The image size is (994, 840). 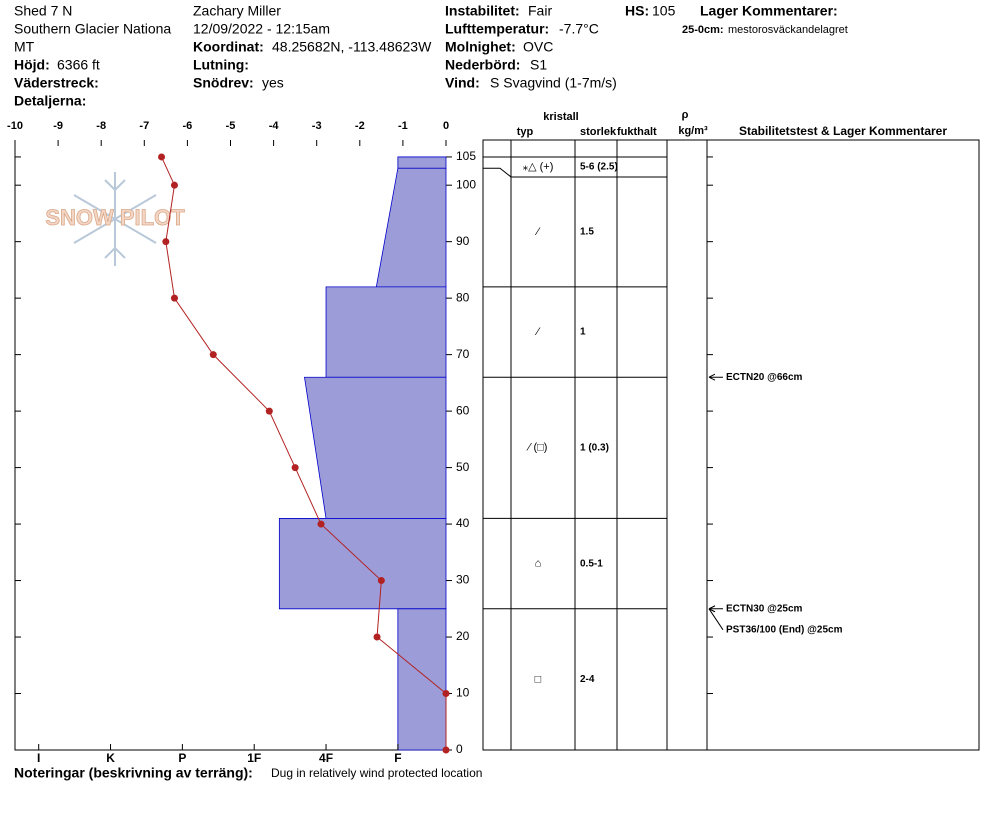 What do you see at coordinates (703, 30) in the screenshot?
I see `layer-comment-label: 25-0cm:` at bounding box center [703, 30].